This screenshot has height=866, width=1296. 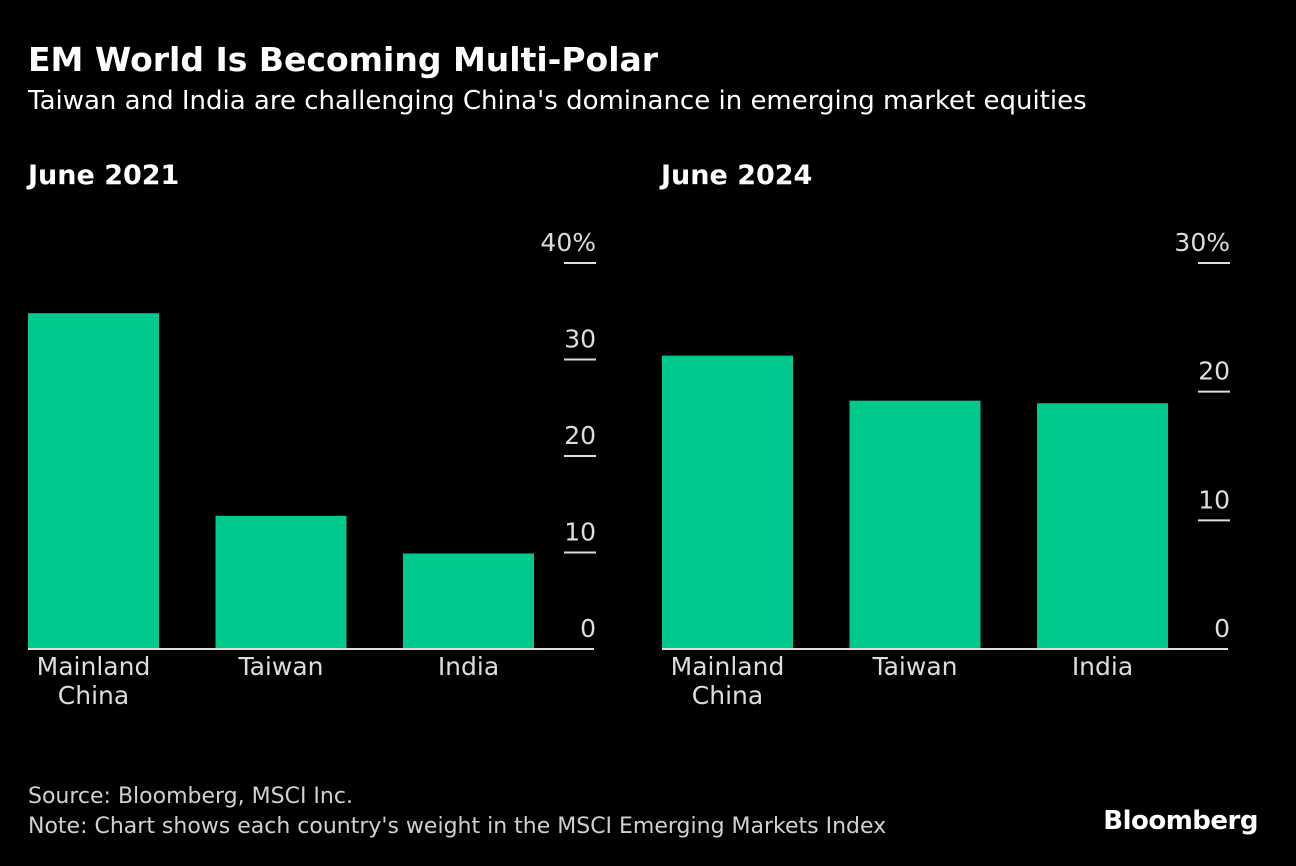 I want to click on y-tick-label: 40%, so click(x=568, y=242).